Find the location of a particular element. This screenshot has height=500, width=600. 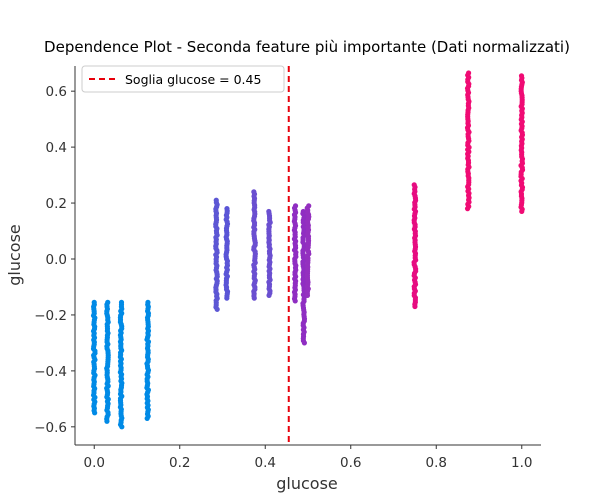

x-tick-label: 0.8 is located at coordinates (436, 463).